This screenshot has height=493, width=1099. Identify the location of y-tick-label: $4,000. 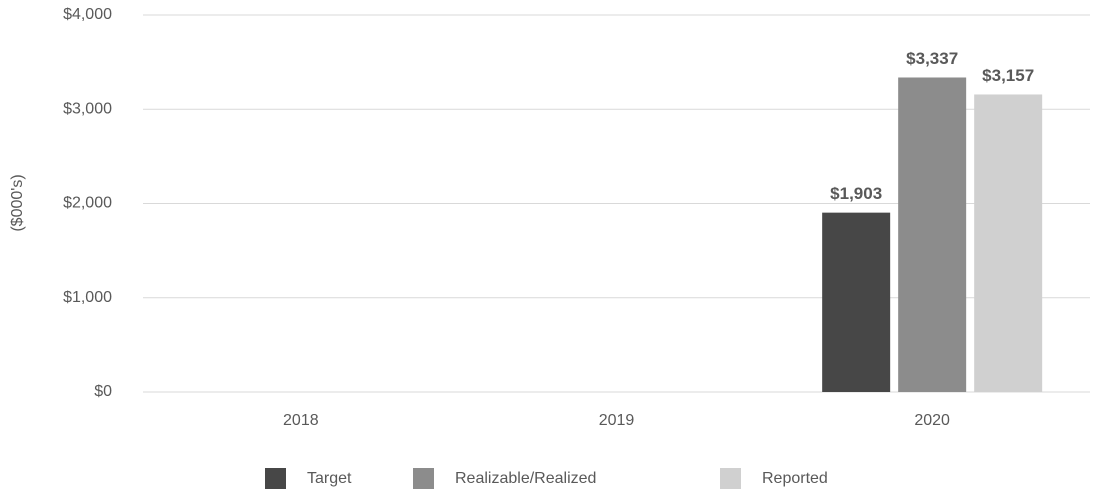
(87, 14).